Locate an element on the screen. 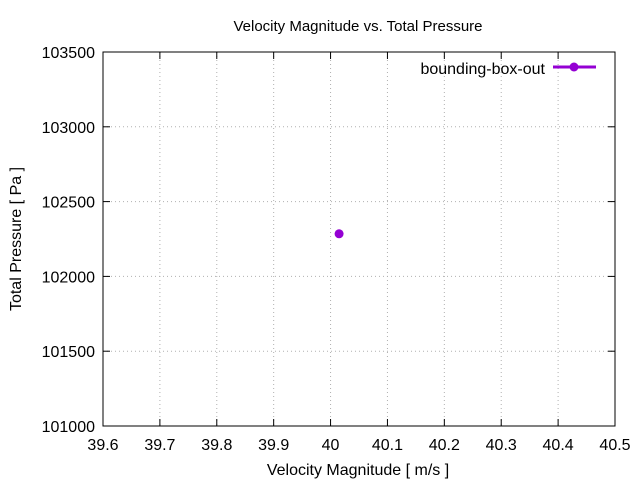 This screenshot has height=480, width=640. x-tick-label: 40.4 is located at coordinates (558, 445).